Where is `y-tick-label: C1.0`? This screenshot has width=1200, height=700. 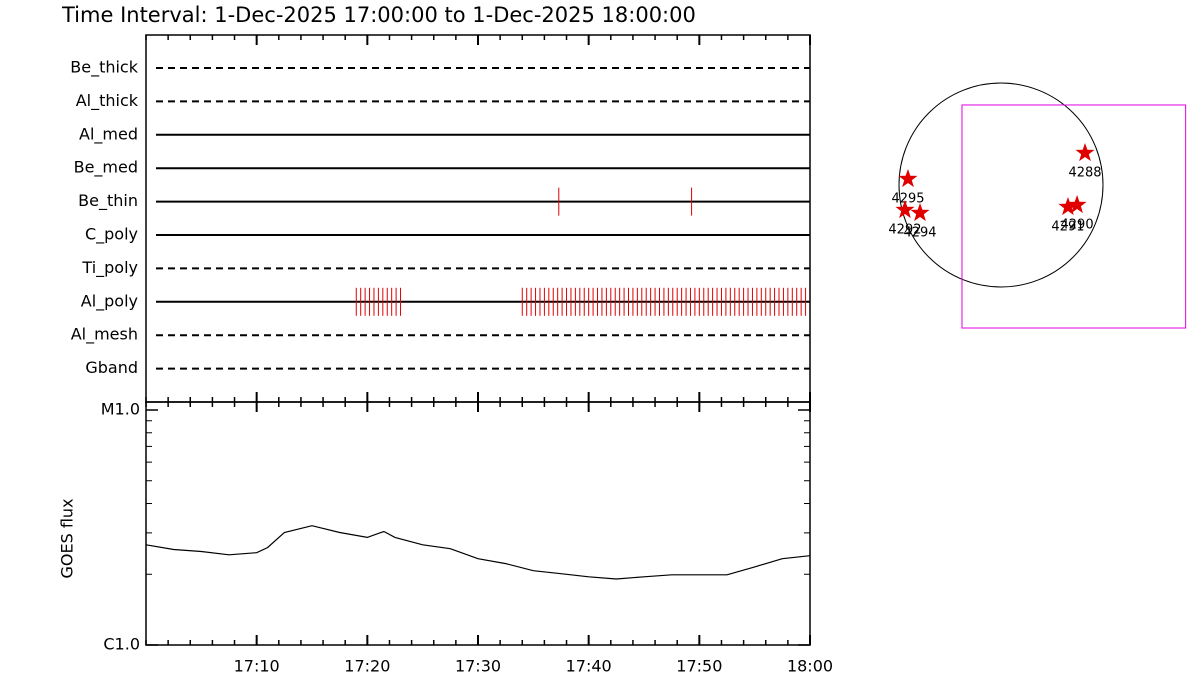
y-tick-label: C1.0 is located at coordinates (121, 644).